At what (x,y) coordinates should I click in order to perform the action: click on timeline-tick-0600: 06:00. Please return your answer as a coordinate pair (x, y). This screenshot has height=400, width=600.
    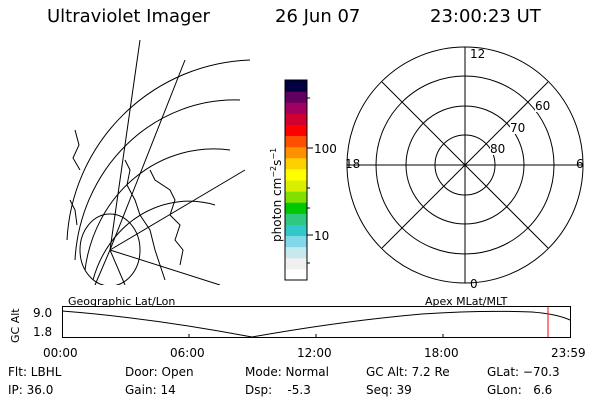
    Looking at the image, I should click on (187, 353).